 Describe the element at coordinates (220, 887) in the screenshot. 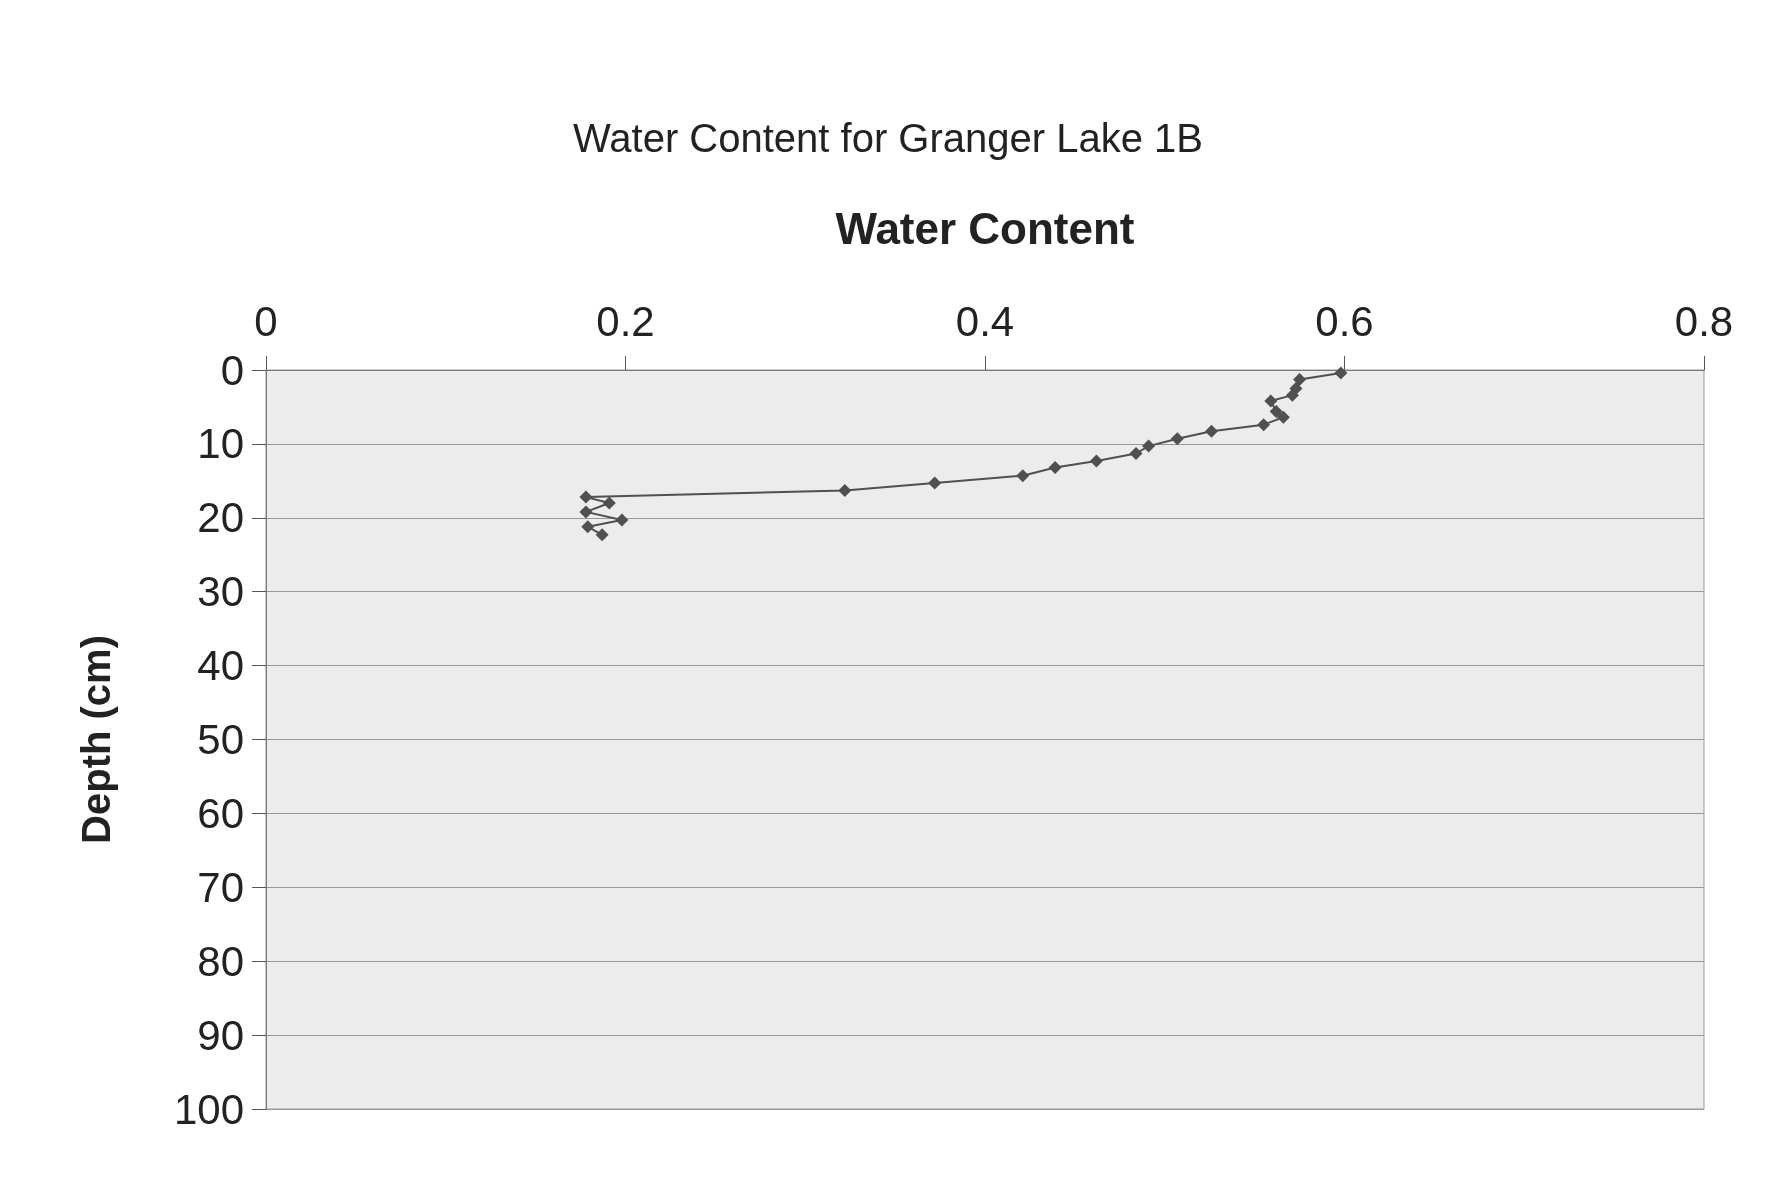

I see `y-tick-label: 70` at that location.